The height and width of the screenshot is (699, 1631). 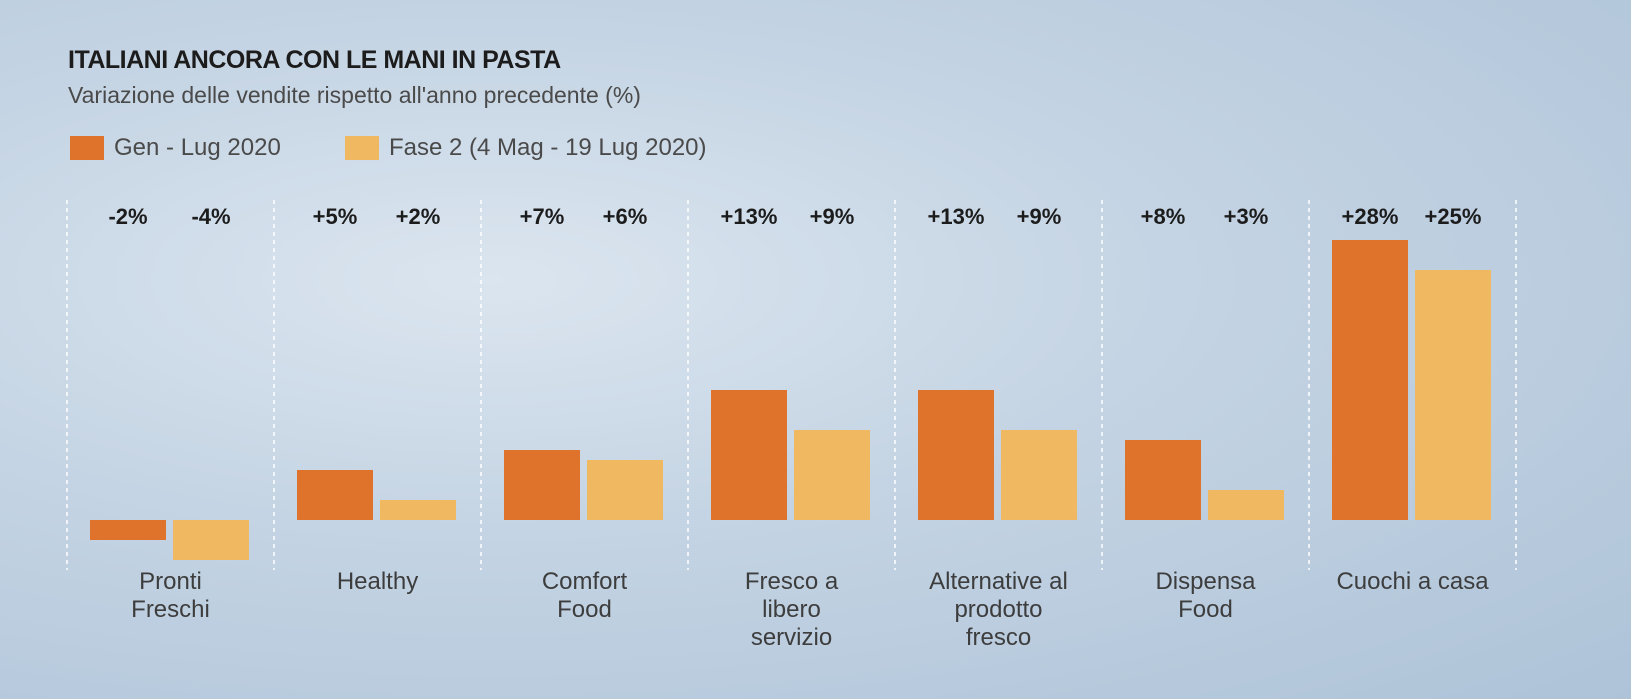 I want to click on legend-swatch-orange, so click(x=87, y=148).